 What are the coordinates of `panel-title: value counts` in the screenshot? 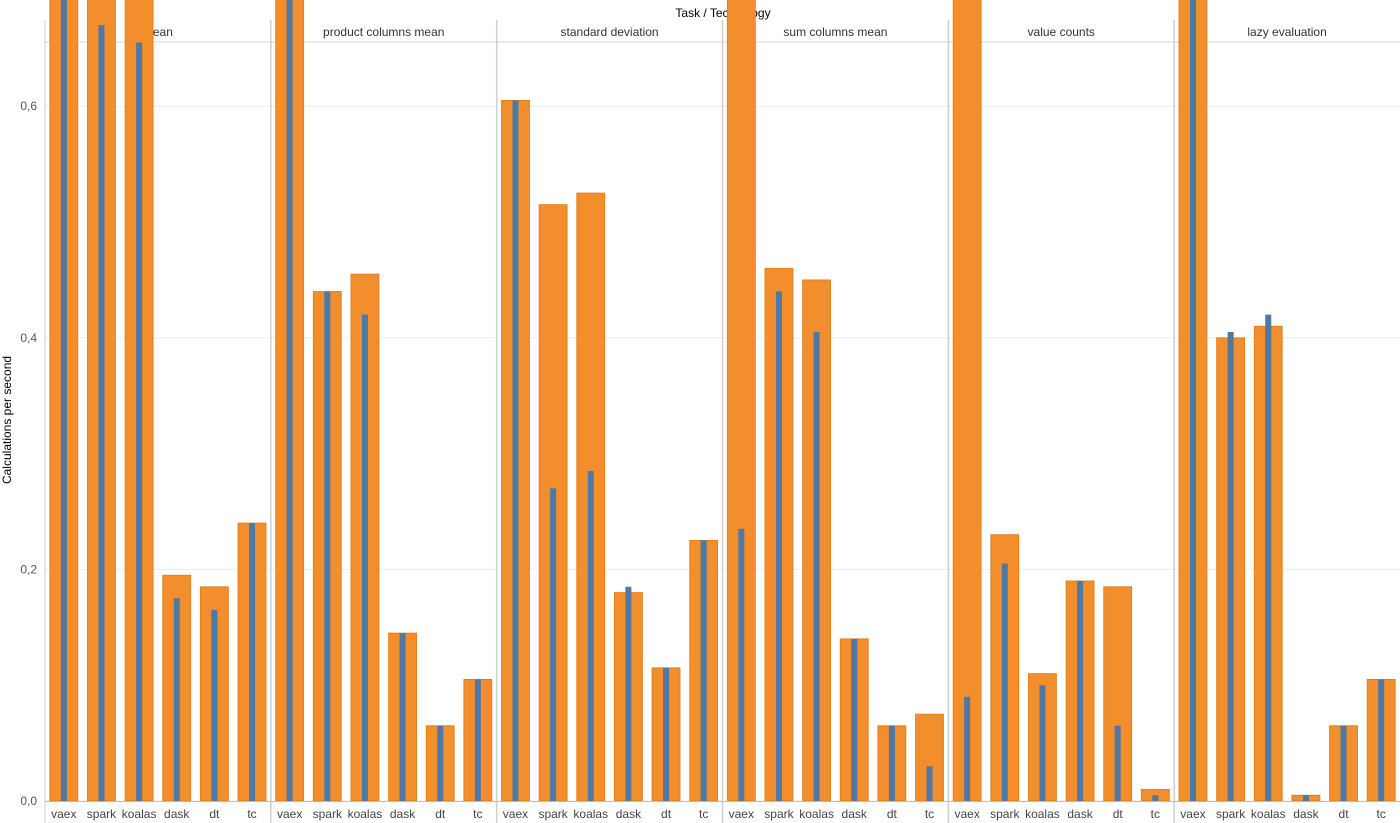 It's located at (1061, 32).